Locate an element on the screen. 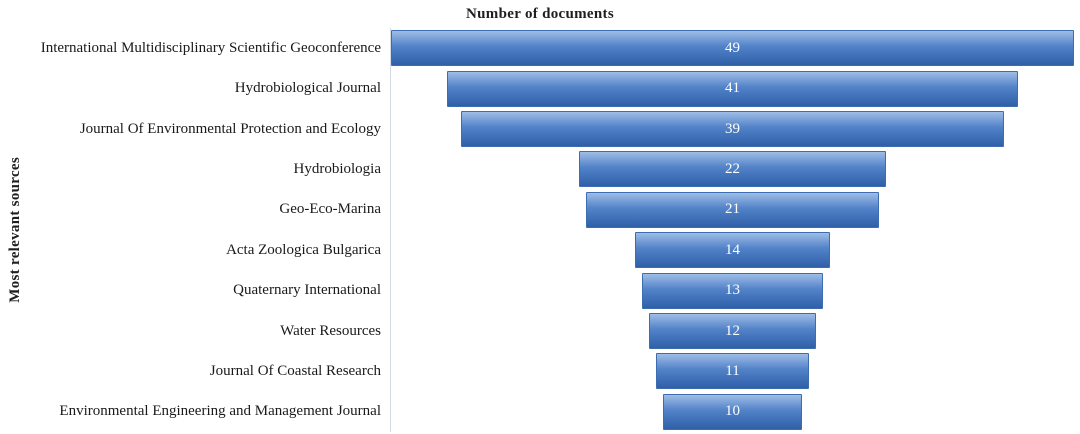 The width and height of the screenshot is (1080, 434). value-label: 49 is located at coordinates (732, 47).